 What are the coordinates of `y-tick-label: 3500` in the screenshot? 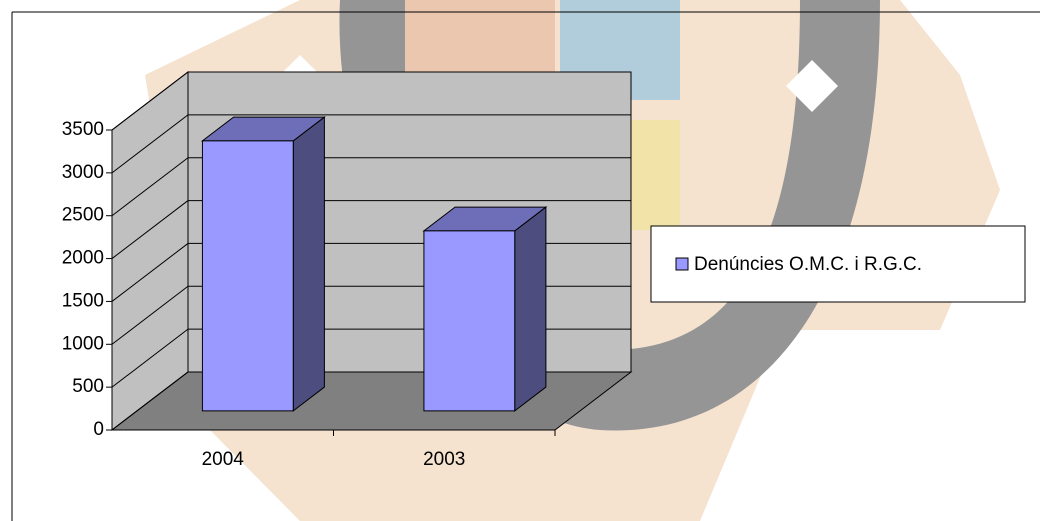 It's located at (83, 129).